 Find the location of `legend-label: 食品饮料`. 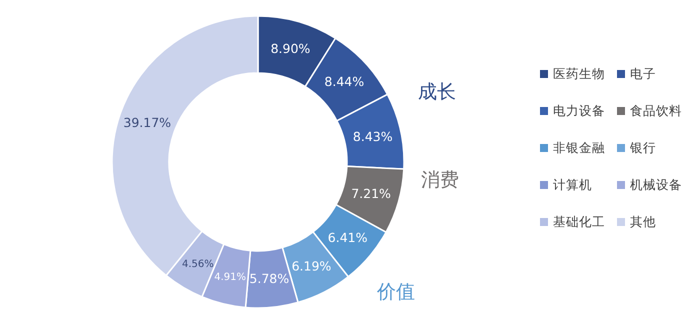

legend-label: 食品饮料 is located at coordinates (656, 110).